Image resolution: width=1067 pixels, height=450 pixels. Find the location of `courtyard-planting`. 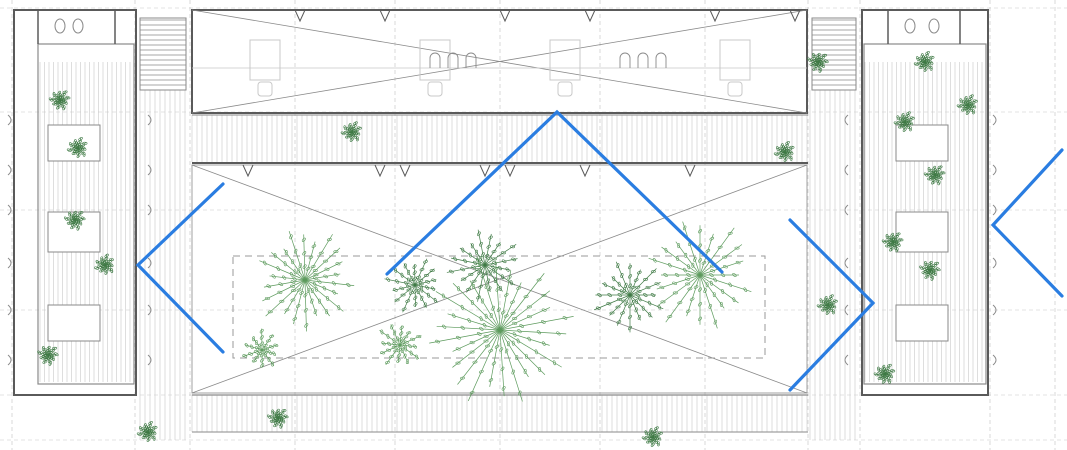

courtyard-planting is located at coordinates (260, 348).